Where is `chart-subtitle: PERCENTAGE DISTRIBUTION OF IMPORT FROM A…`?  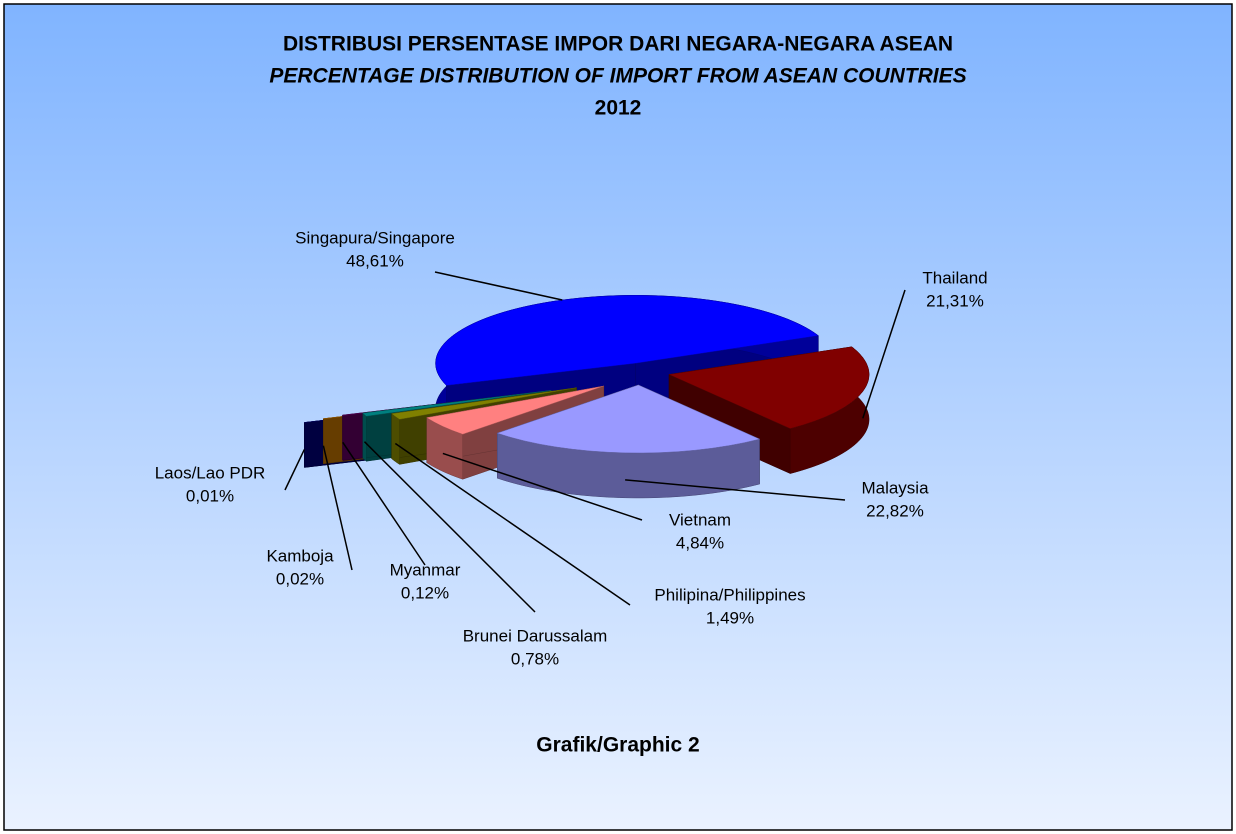 chart-subtitle: PERCENTAGE DISTRIBUTION OF IMPORT FROM A… is located at coordinates (617, 76).